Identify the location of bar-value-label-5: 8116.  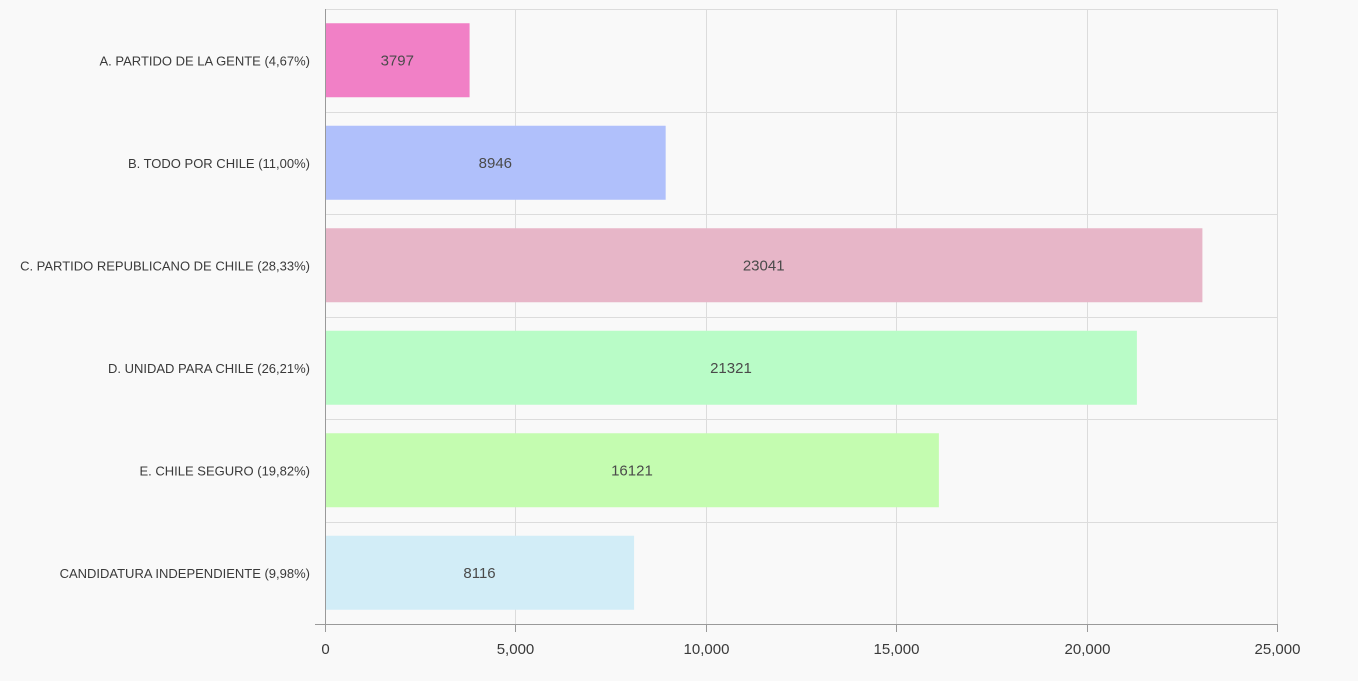
(479, 573).